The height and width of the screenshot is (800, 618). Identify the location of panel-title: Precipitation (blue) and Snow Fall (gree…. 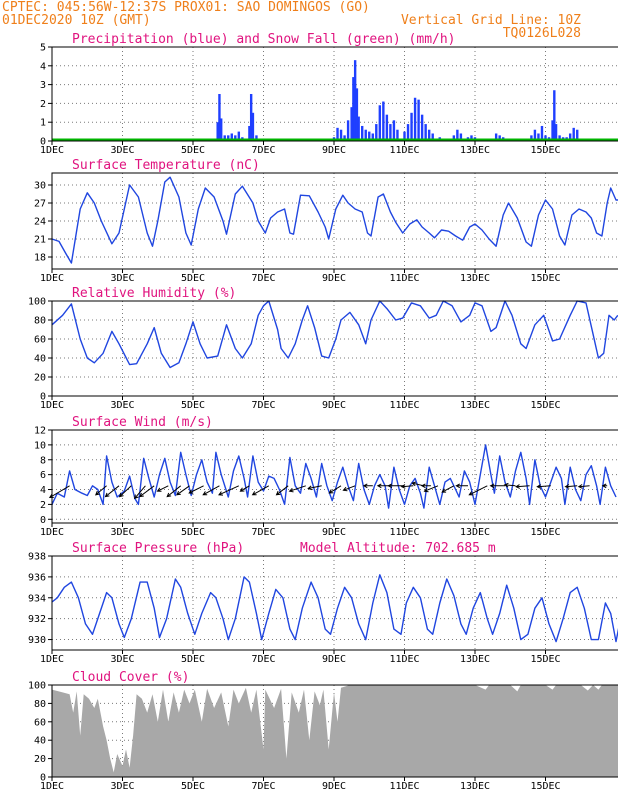
(264, 39).